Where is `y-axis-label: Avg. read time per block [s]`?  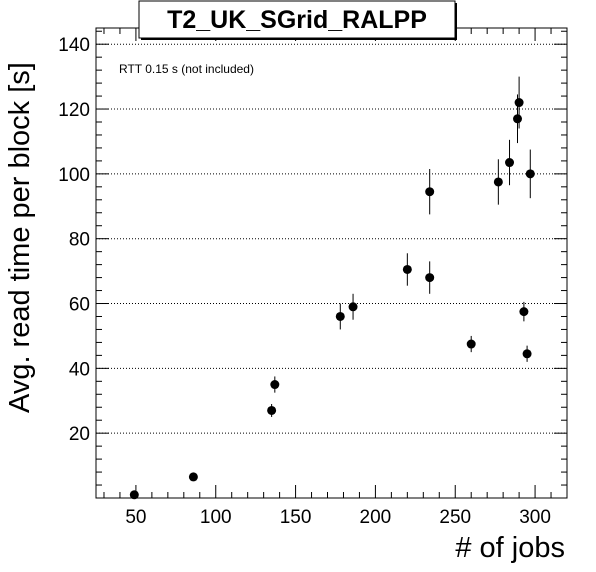 y-axis-label: Avg. read time per block [s] is located at coordinates (20, 237).